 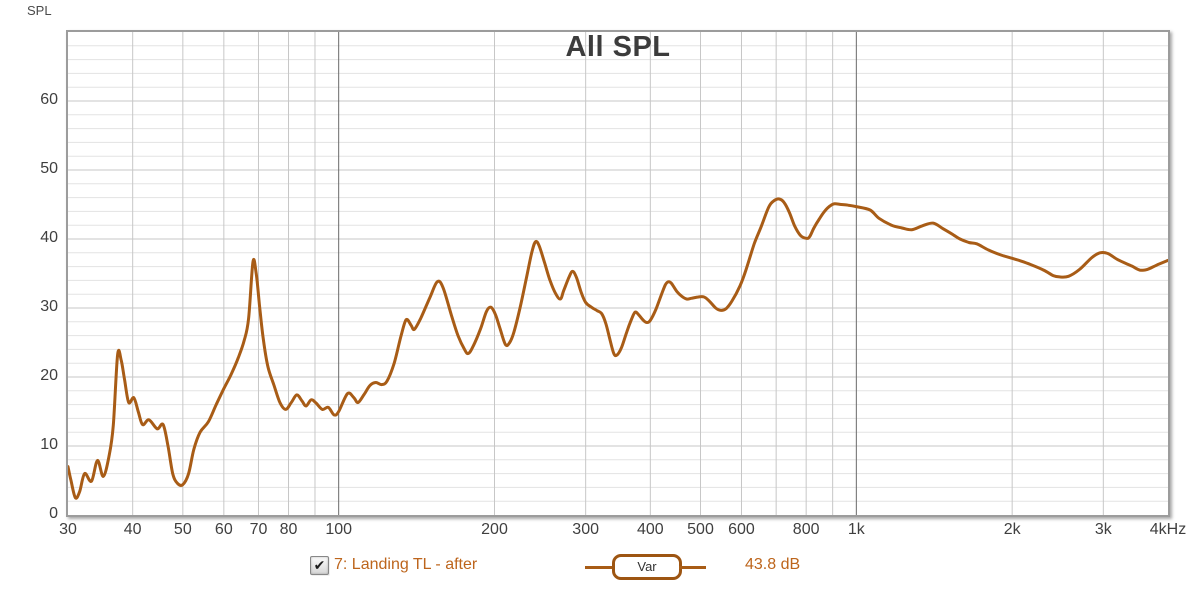 What do you see at coordinates (68, 529) in the screenshot?
I see `x-axis-tick-label: 30` at bounding box center [68, 529].